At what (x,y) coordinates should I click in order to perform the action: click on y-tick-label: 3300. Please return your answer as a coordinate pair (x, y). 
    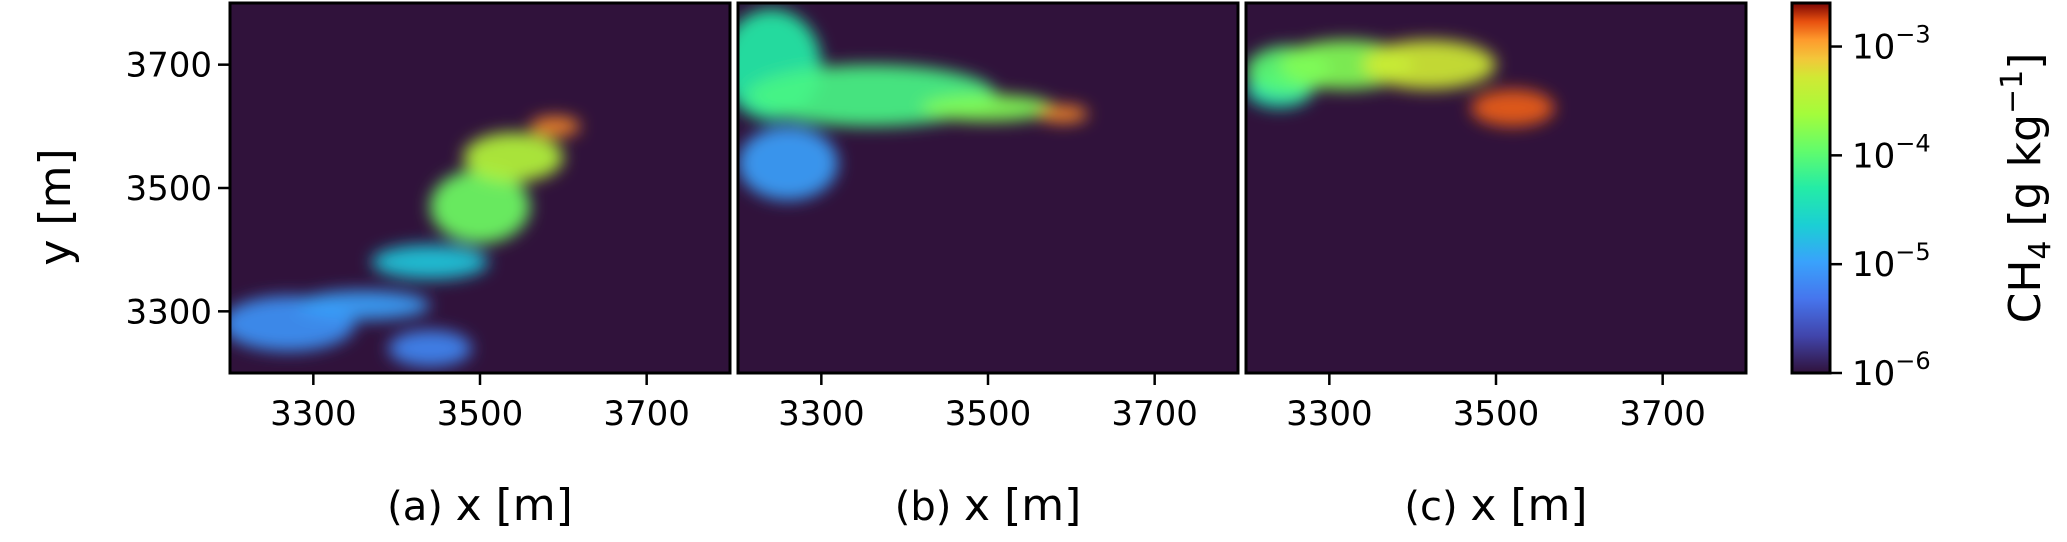
    Looking at the image, I should click on (168, 312).